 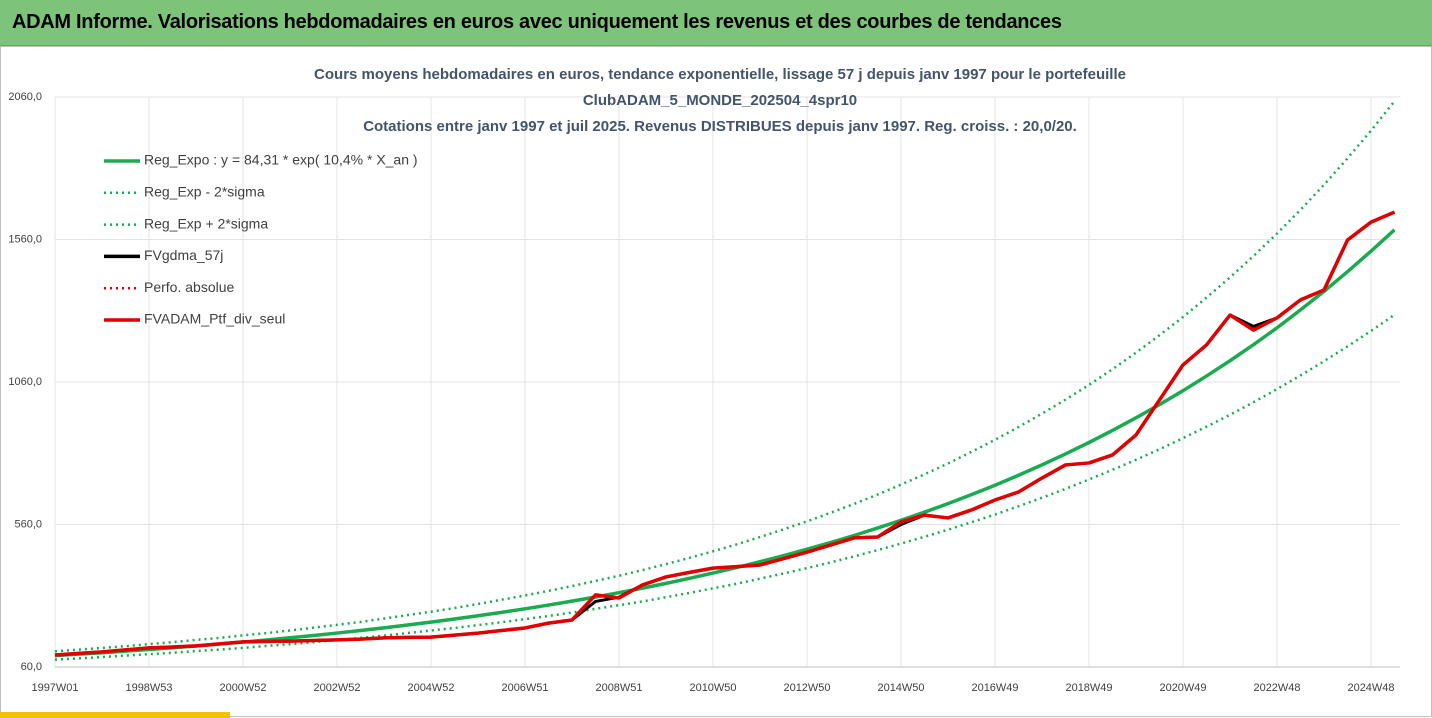 I want to click on x-tick-label: 2016W49, so click(x=994, y=688).